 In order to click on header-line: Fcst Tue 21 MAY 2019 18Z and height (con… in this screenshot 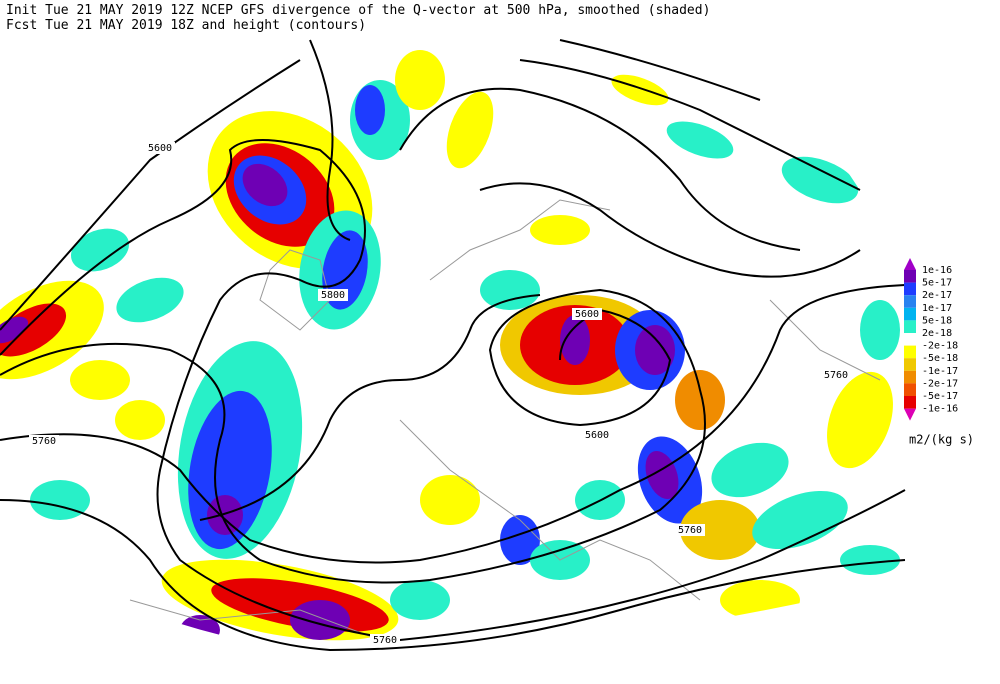, I will do `click(186, 25)`.